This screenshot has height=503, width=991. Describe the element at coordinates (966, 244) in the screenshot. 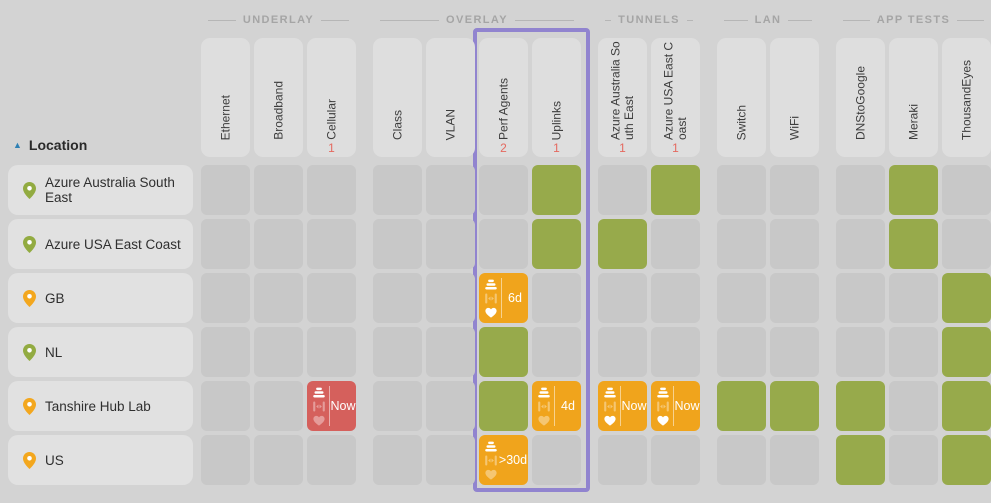

I see `cell-azure-usa-east-coast-thousandeyes` at that location.